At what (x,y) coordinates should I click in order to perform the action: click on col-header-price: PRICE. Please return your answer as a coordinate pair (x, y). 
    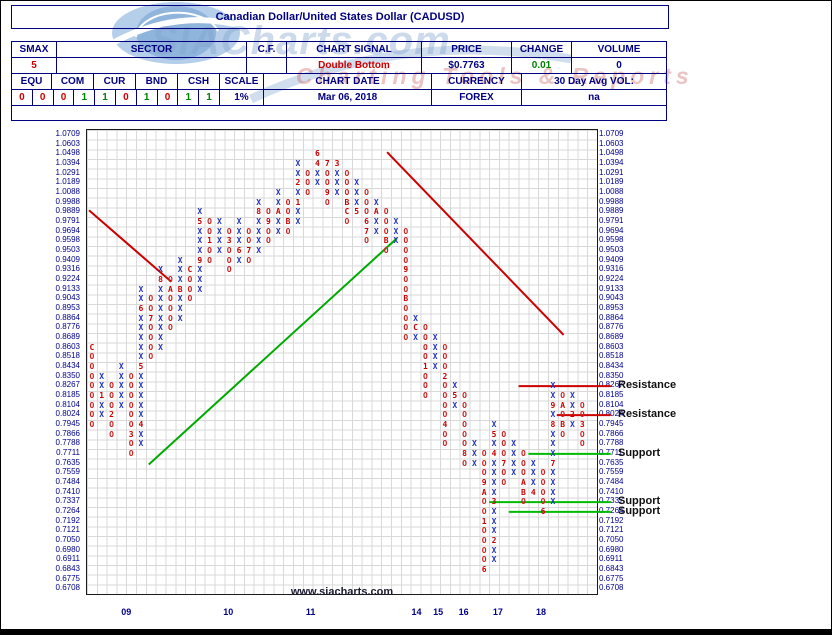
    Looking at the image, I should click on (467, 50).